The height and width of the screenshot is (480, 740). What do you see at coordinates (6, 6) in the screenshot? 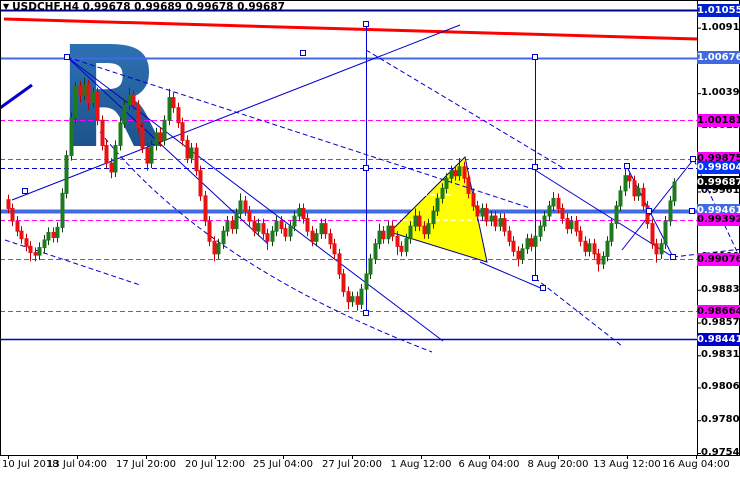
I see `chevron-down-icon: ▼` at bounding box center [6, 6].